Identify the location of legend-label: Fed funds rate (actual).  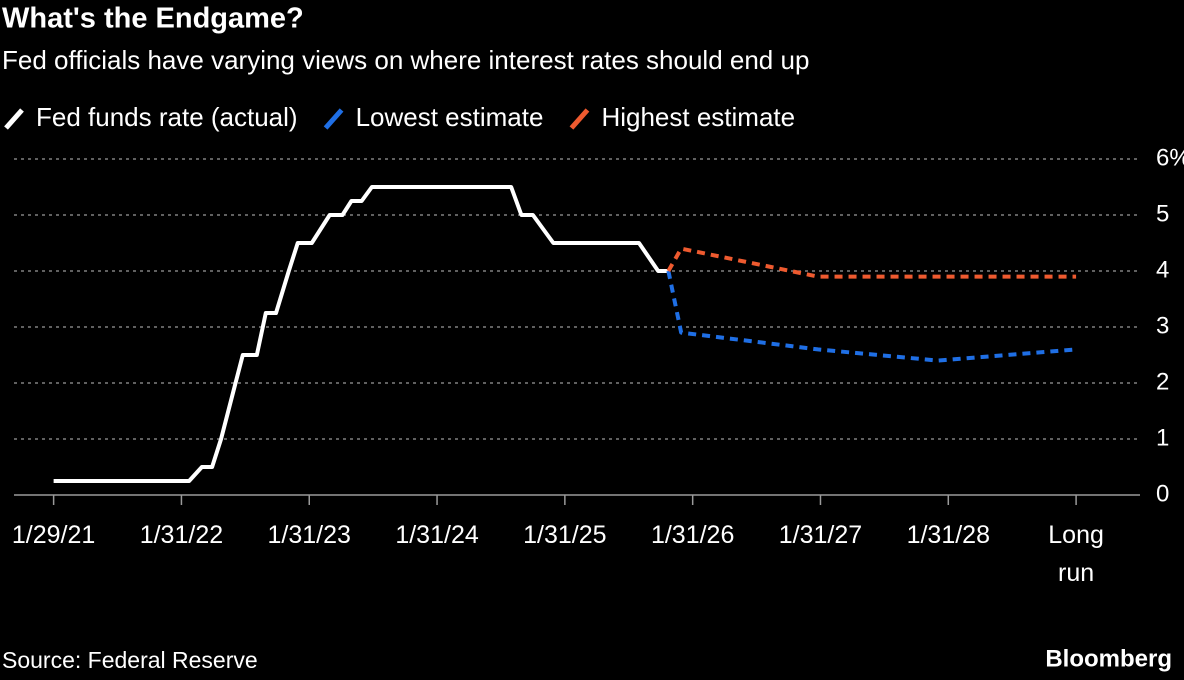
(167, 117).